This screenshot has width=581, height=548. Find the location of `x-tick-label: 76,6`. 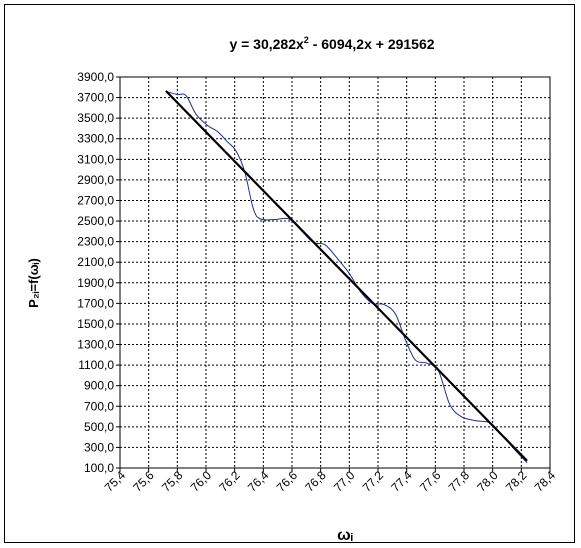

x-tick-label: 76,6 is located at coordinates (287, 481).